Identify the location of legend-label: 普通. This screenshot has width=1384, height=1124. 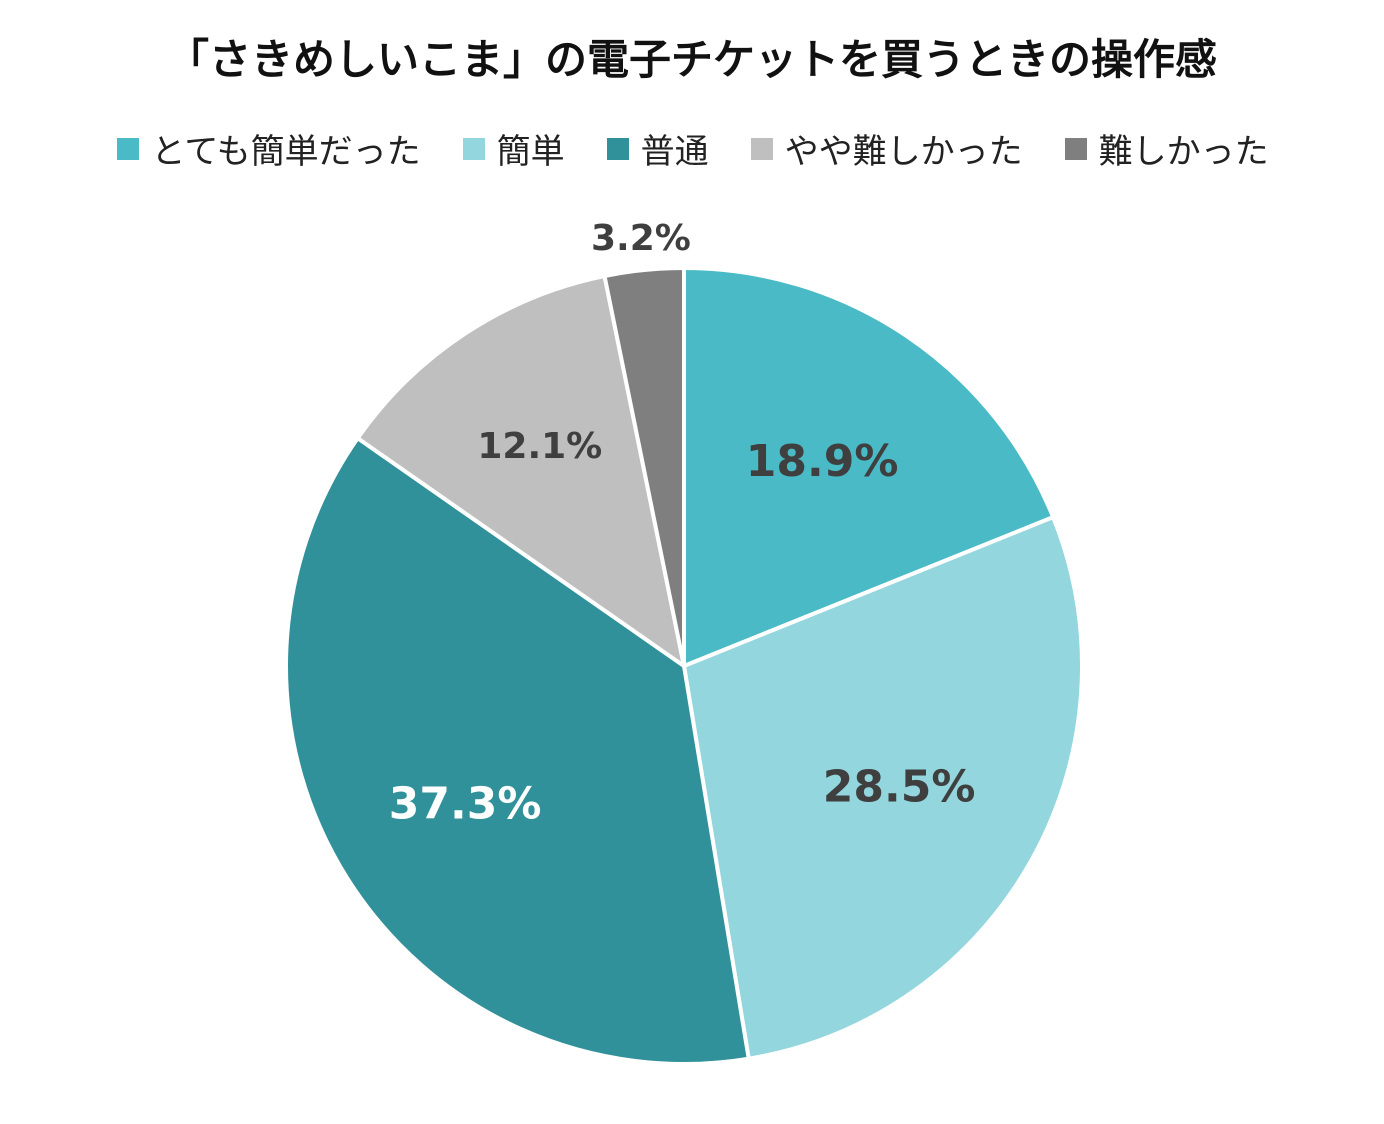
(674, 152).